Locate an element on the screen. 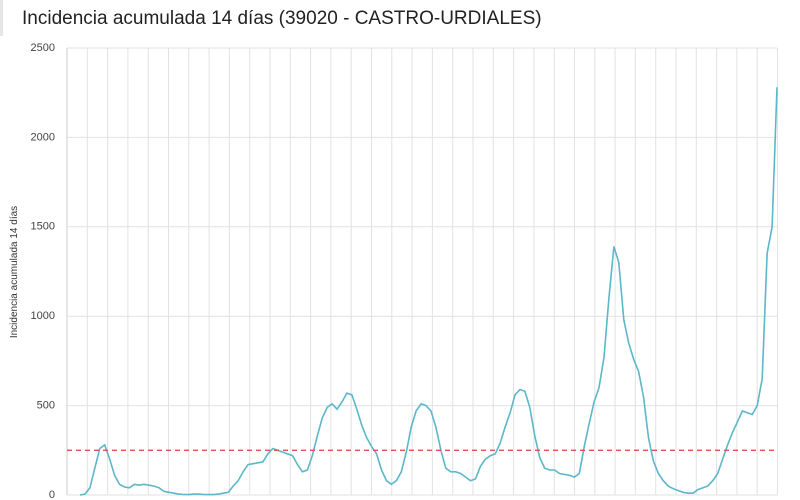  y-tick-label: 500 is located at coordinates (46, 406).